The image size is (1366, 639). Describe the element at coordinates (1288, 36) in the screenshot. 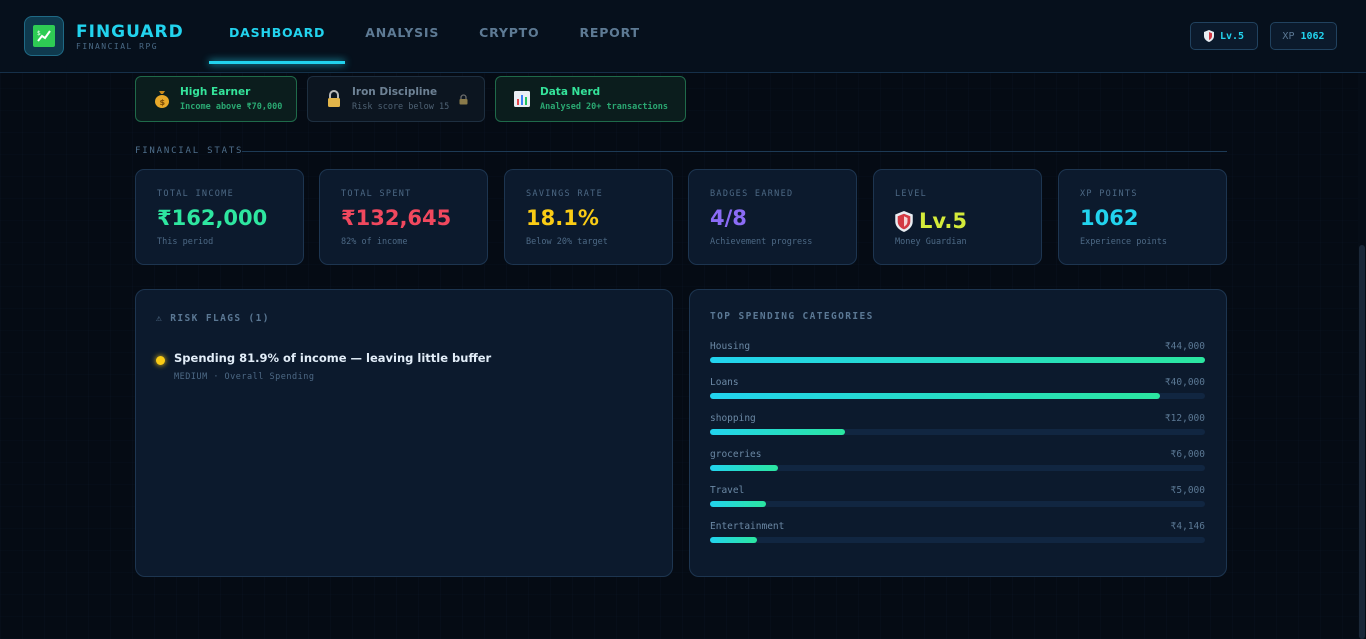

I see `xp-chip-label: XP` at that location.